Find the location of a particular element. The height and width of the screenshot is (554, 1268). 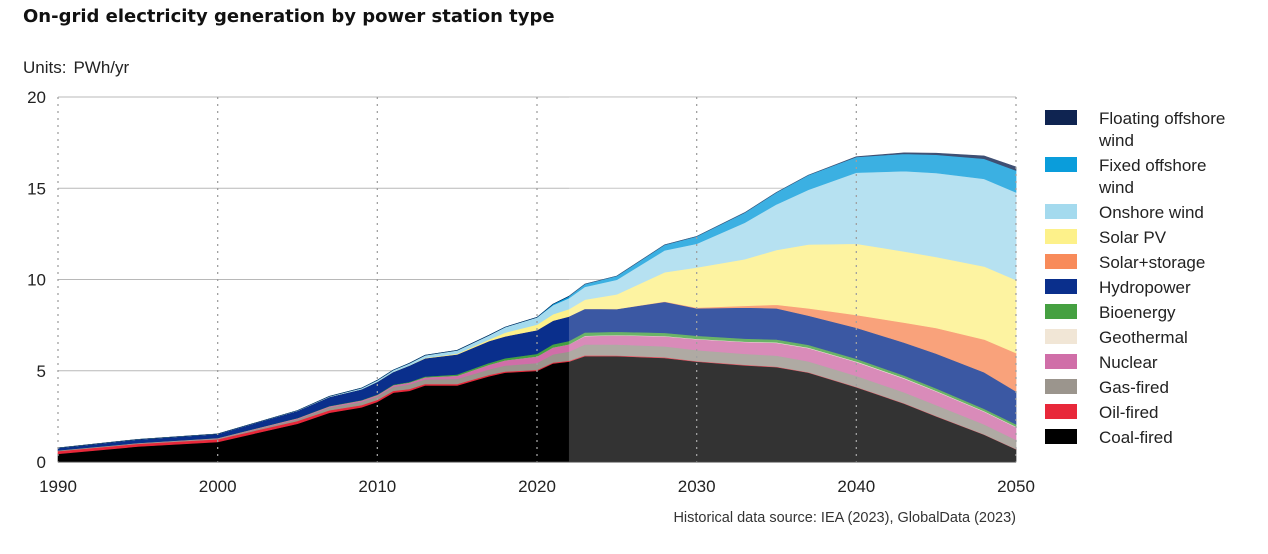

legend-item: Coal-fired is located at coordinates (1150, 438).